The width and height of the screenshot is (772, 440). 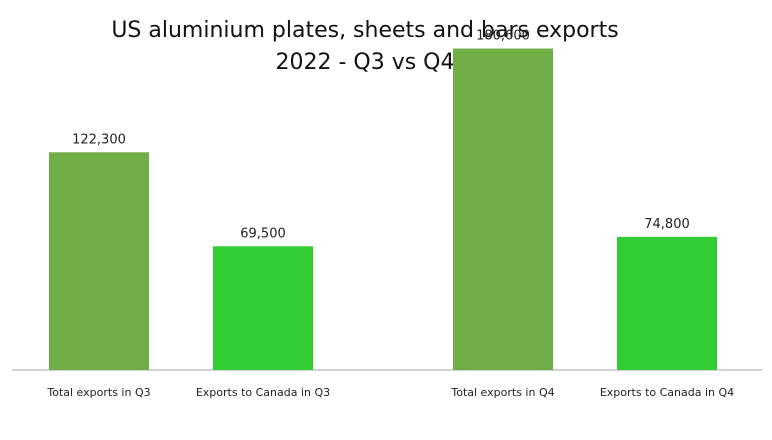 What do you see at coordinates (667, 224) in the screenshot?
I see `data-label-4: 74,800` at bounding box center [667, 224].